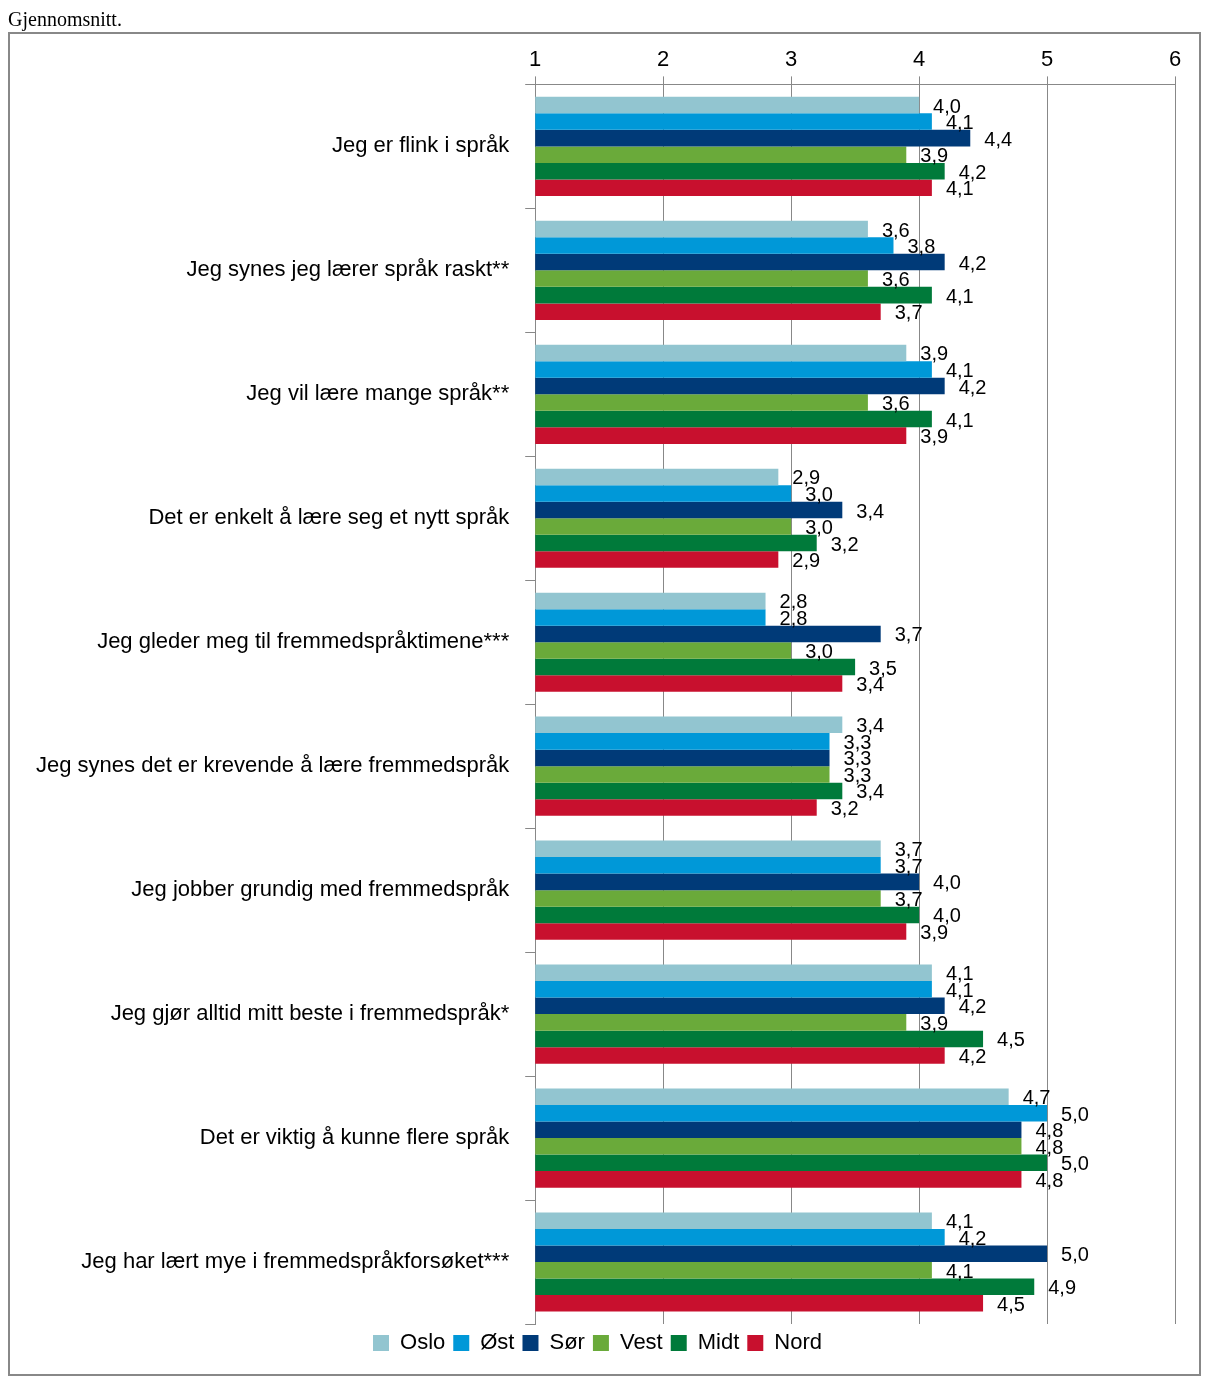  Describe the element at coordinates (1062, 1287) in the screenshot. I see `data-label: 4,9` at that location.